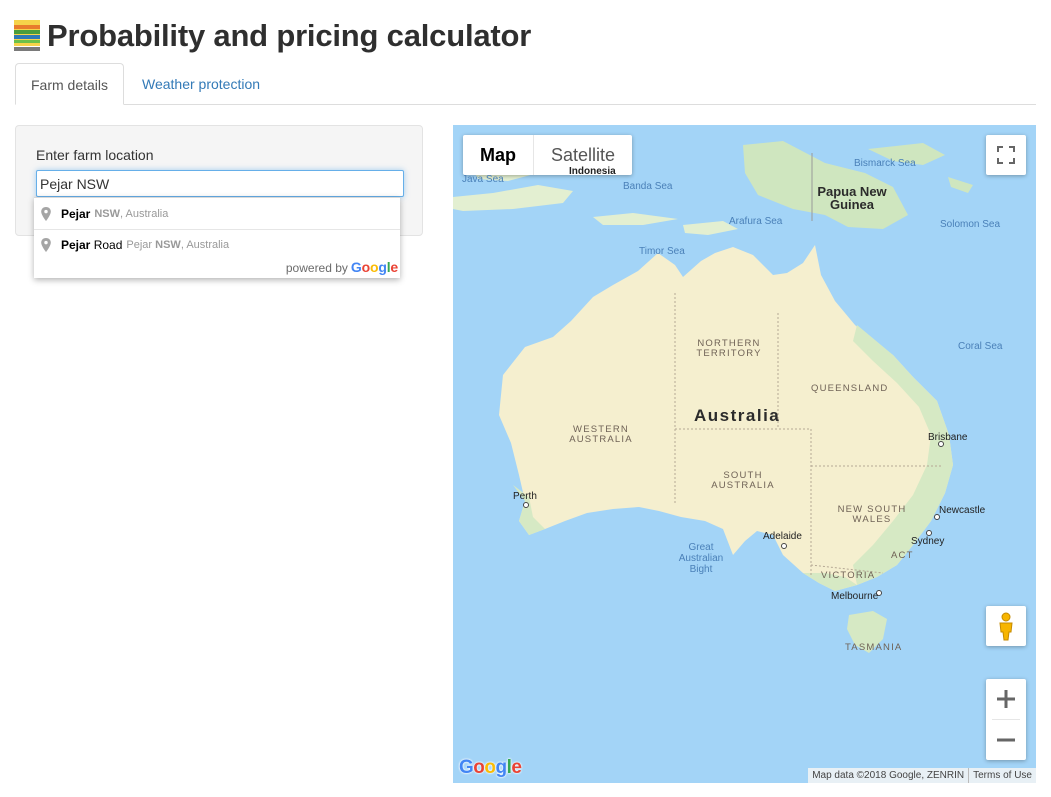  Describe the element at coordinates (729, 348) in the screenshot. I see `map-label-northern-territory: NORTHERN TERRITORY` at that location.